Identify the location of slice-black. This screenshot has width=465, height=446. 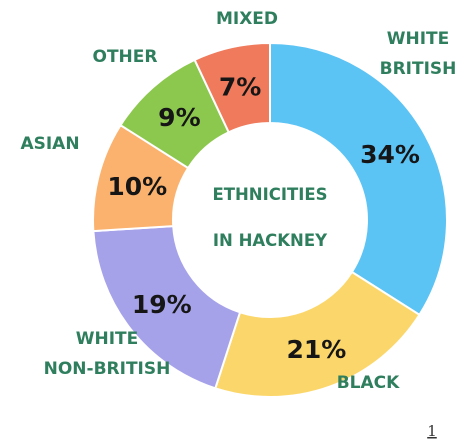
(317, 334).